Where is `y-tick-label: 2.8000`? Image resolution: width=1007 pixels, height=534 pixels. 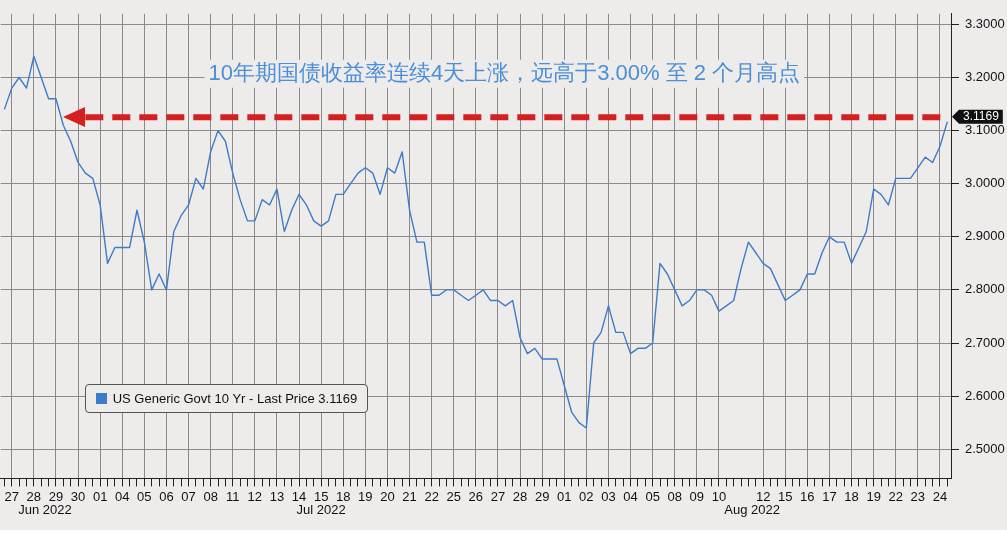
y-tick-label: 2.8000 is located at coordinates (985, 289).